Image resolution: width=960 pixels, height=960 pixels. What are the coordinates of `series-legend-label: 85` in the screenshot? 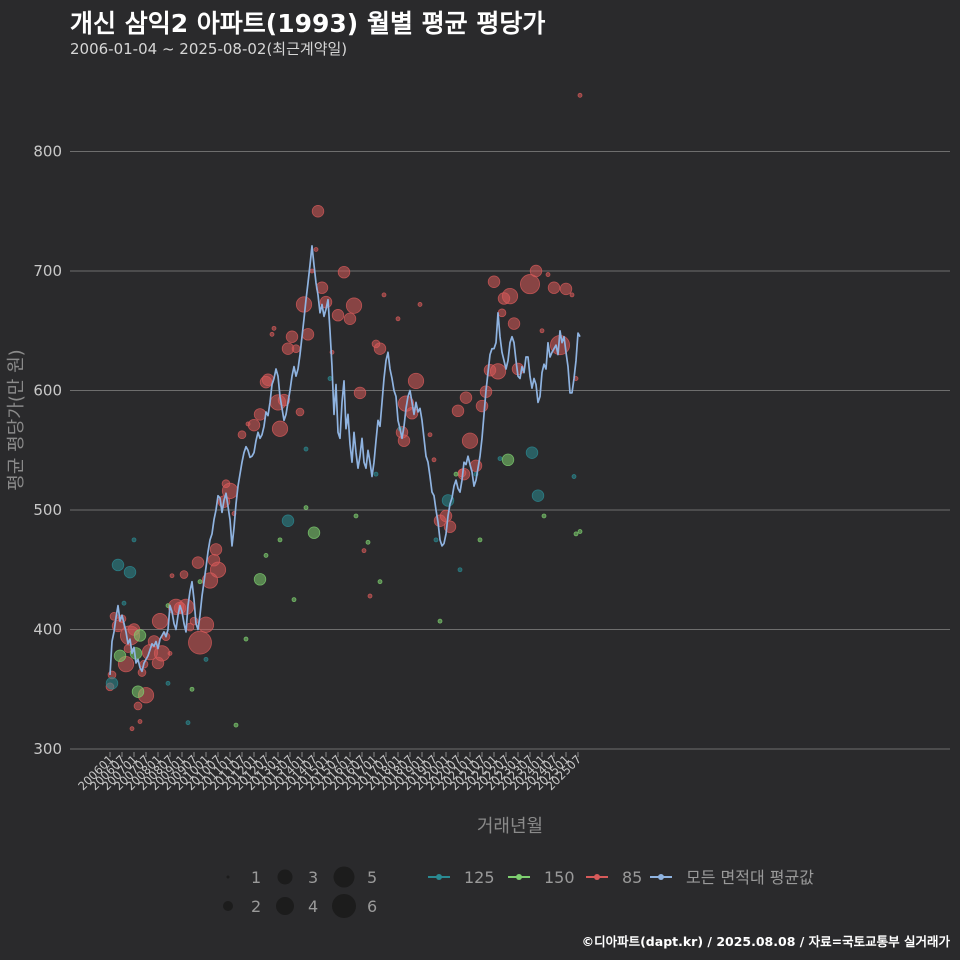 It's located at (632, 877).